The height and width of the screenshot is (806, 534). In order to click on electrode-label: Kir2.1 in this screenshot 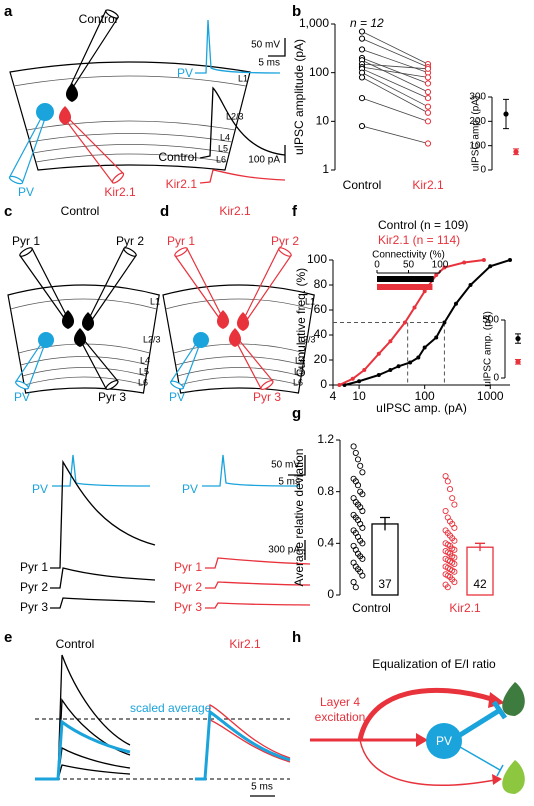, I will do `click(120, 192)`.